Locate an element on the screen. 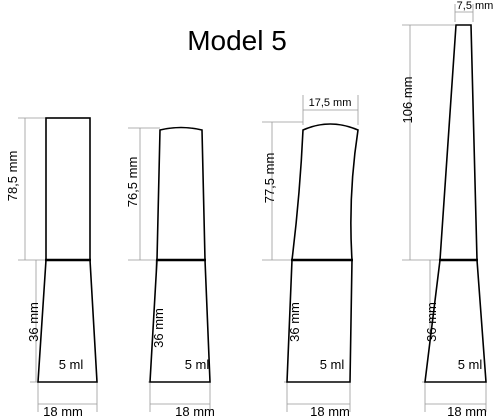  cap-height: 106 mm is located at coordinates (407, 100).